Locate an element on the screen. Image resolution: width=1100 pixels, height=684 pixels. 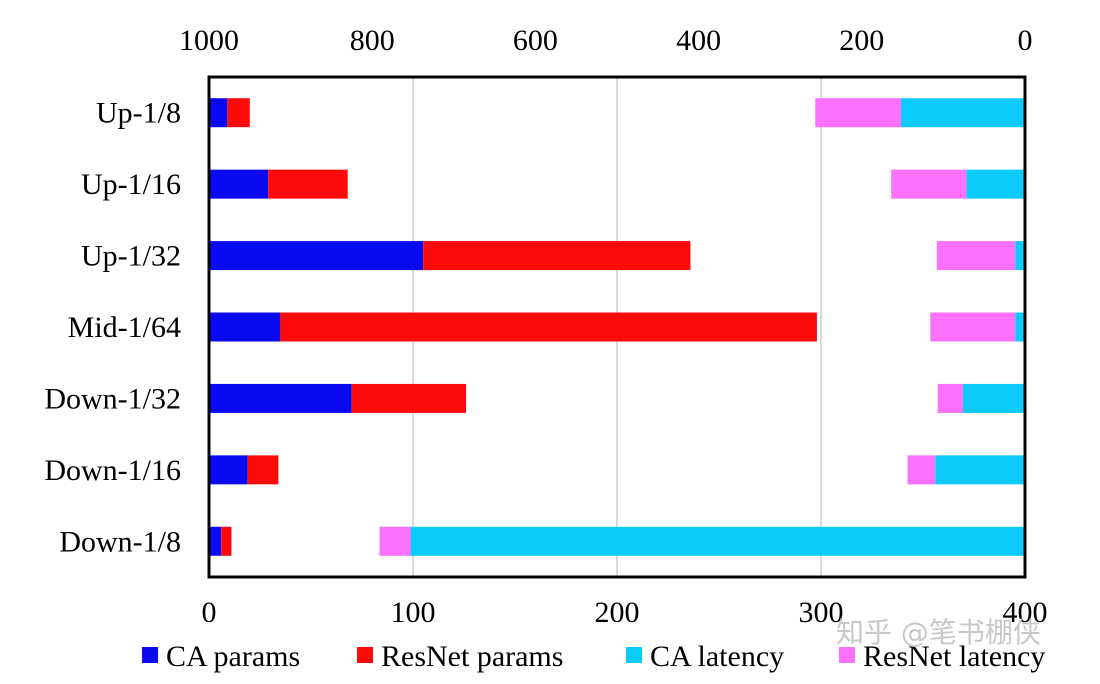
category-label-up-1-16: Up-1/16 is located at coordinates (131, 184).